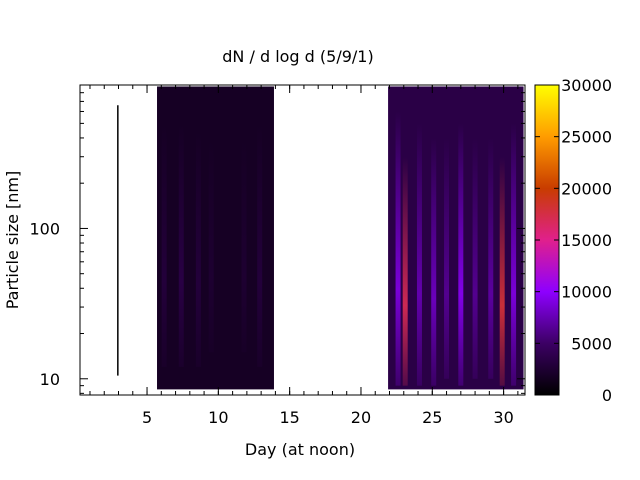 The width and height of the screenshot is (640, 480). I want to click on colorbar-tick-label: 0, so click(607, 395).